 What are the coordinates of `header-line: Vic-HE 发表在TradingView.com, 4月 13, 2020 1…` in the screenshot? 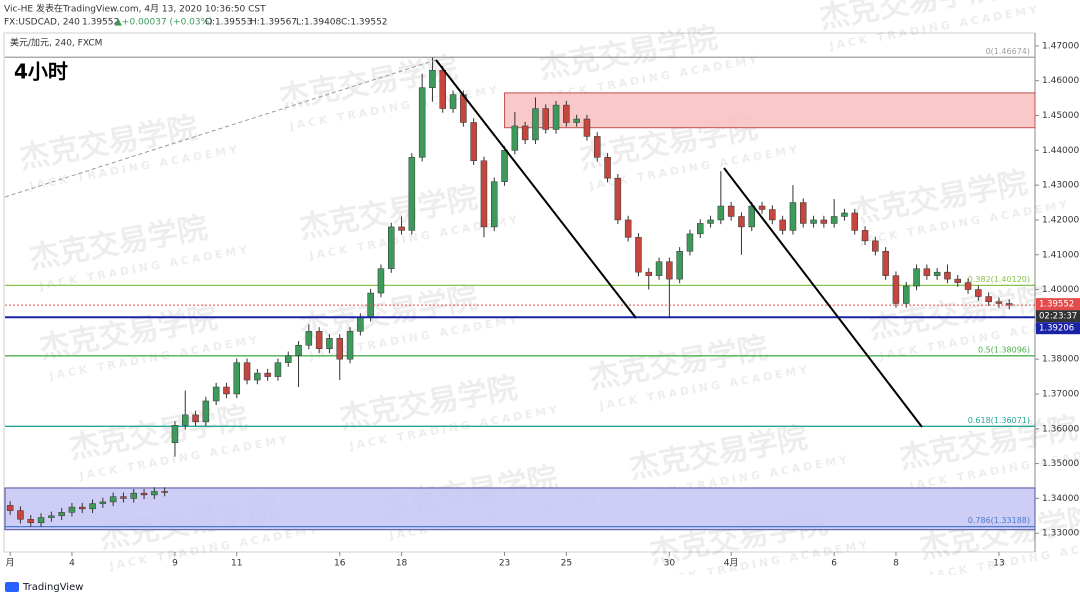 It's located at (135, 9).